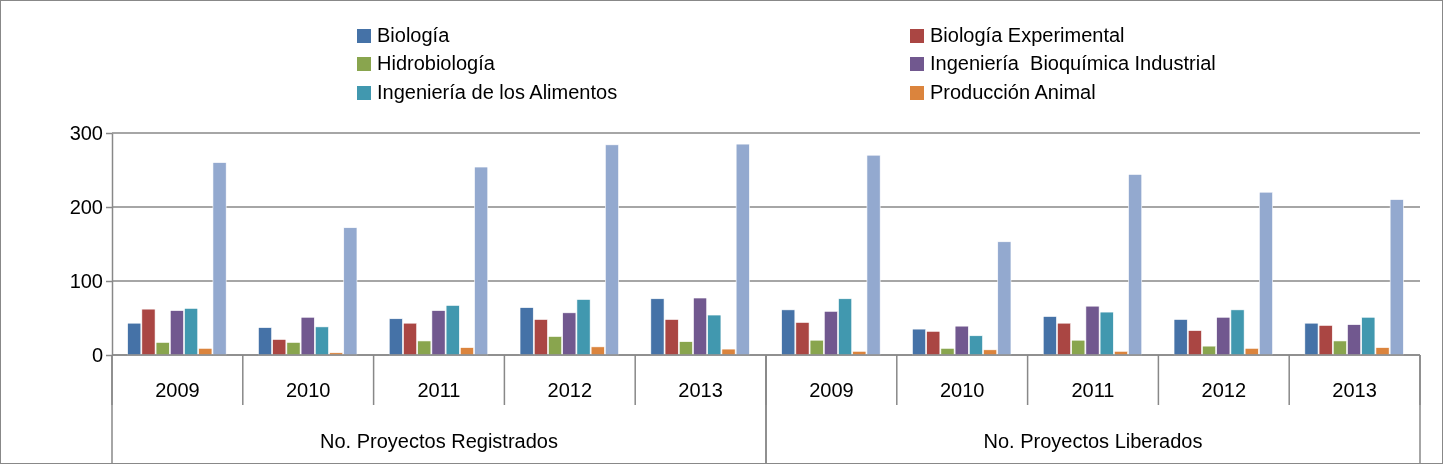  Describe the element at coordinates (1027, 35) in the screenshot. I see `legend-label: Biología Experimental` at that location.